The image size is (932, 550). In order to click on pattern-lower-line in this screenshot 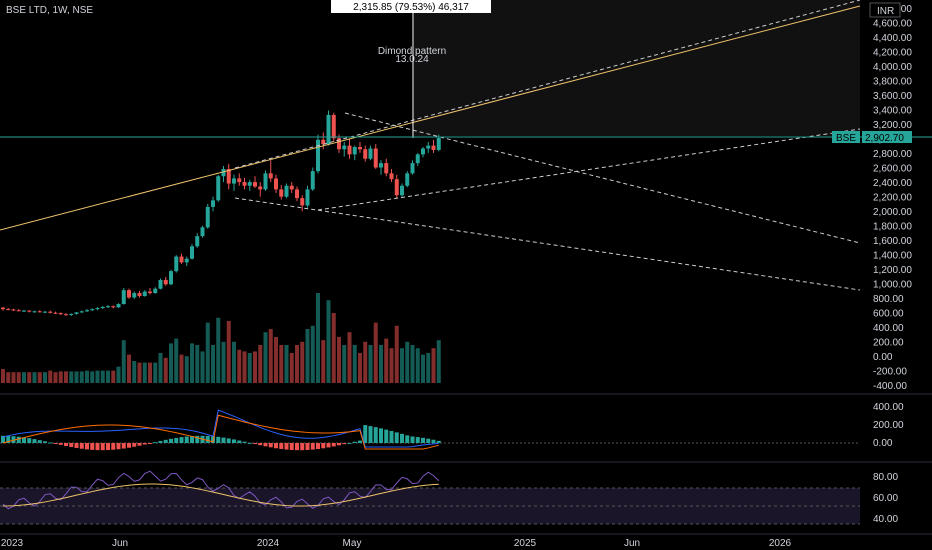, I will do `click(547, 244)`.